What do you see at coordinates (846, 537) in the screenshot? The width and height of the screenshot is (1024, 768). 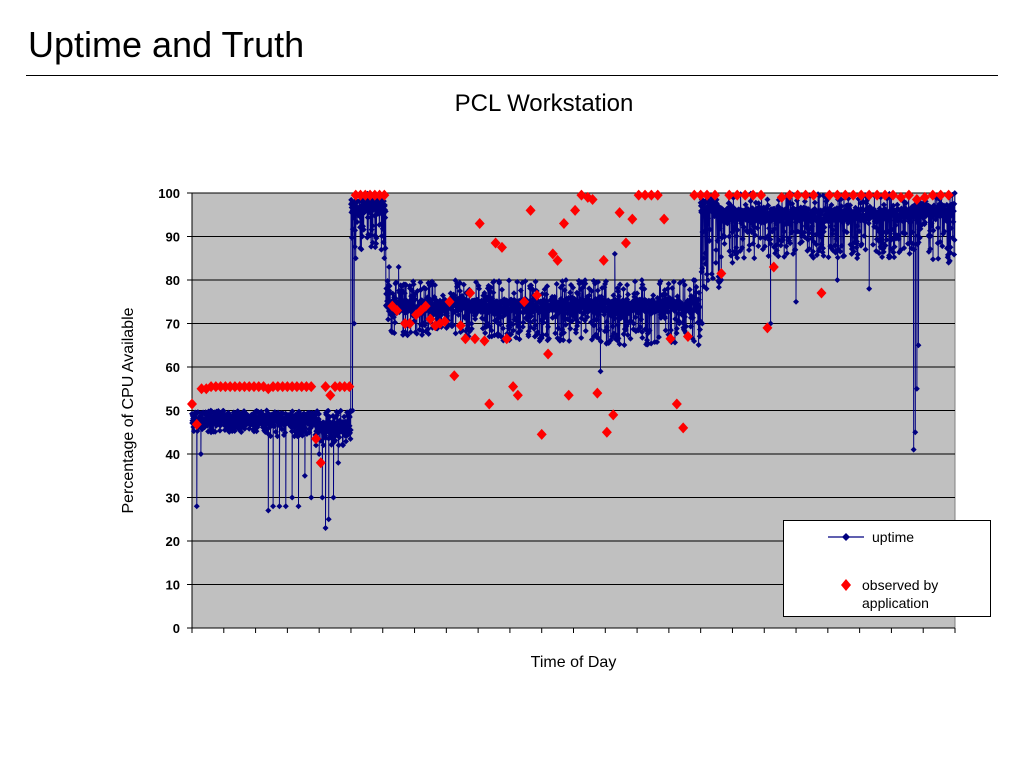 I see `legend-uptime-swatch` at bounding box center [846, 537].